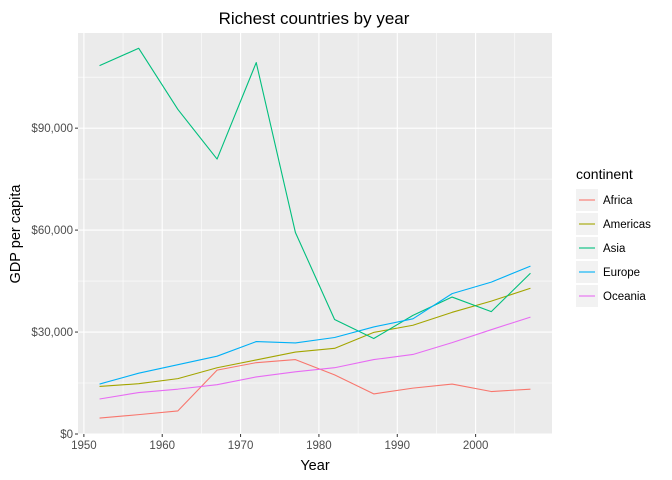 This screenshot has height=480, width=672. I want to click on series-line-americas, so click(315, 337).